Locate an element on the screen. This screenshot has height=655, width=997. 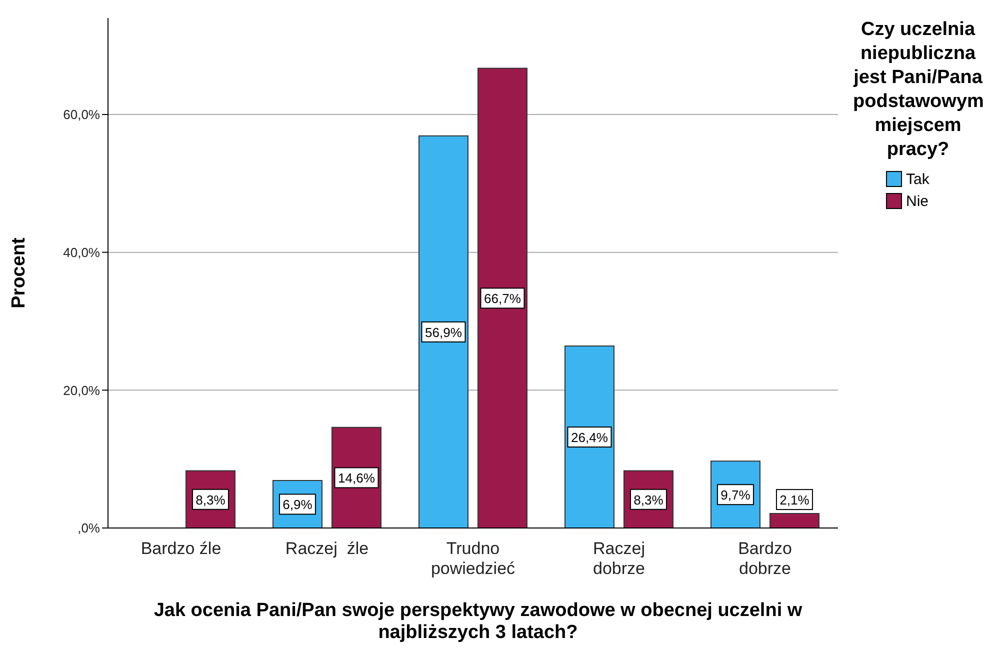
data-label: 2,1% is located at coordinates (795, 500).